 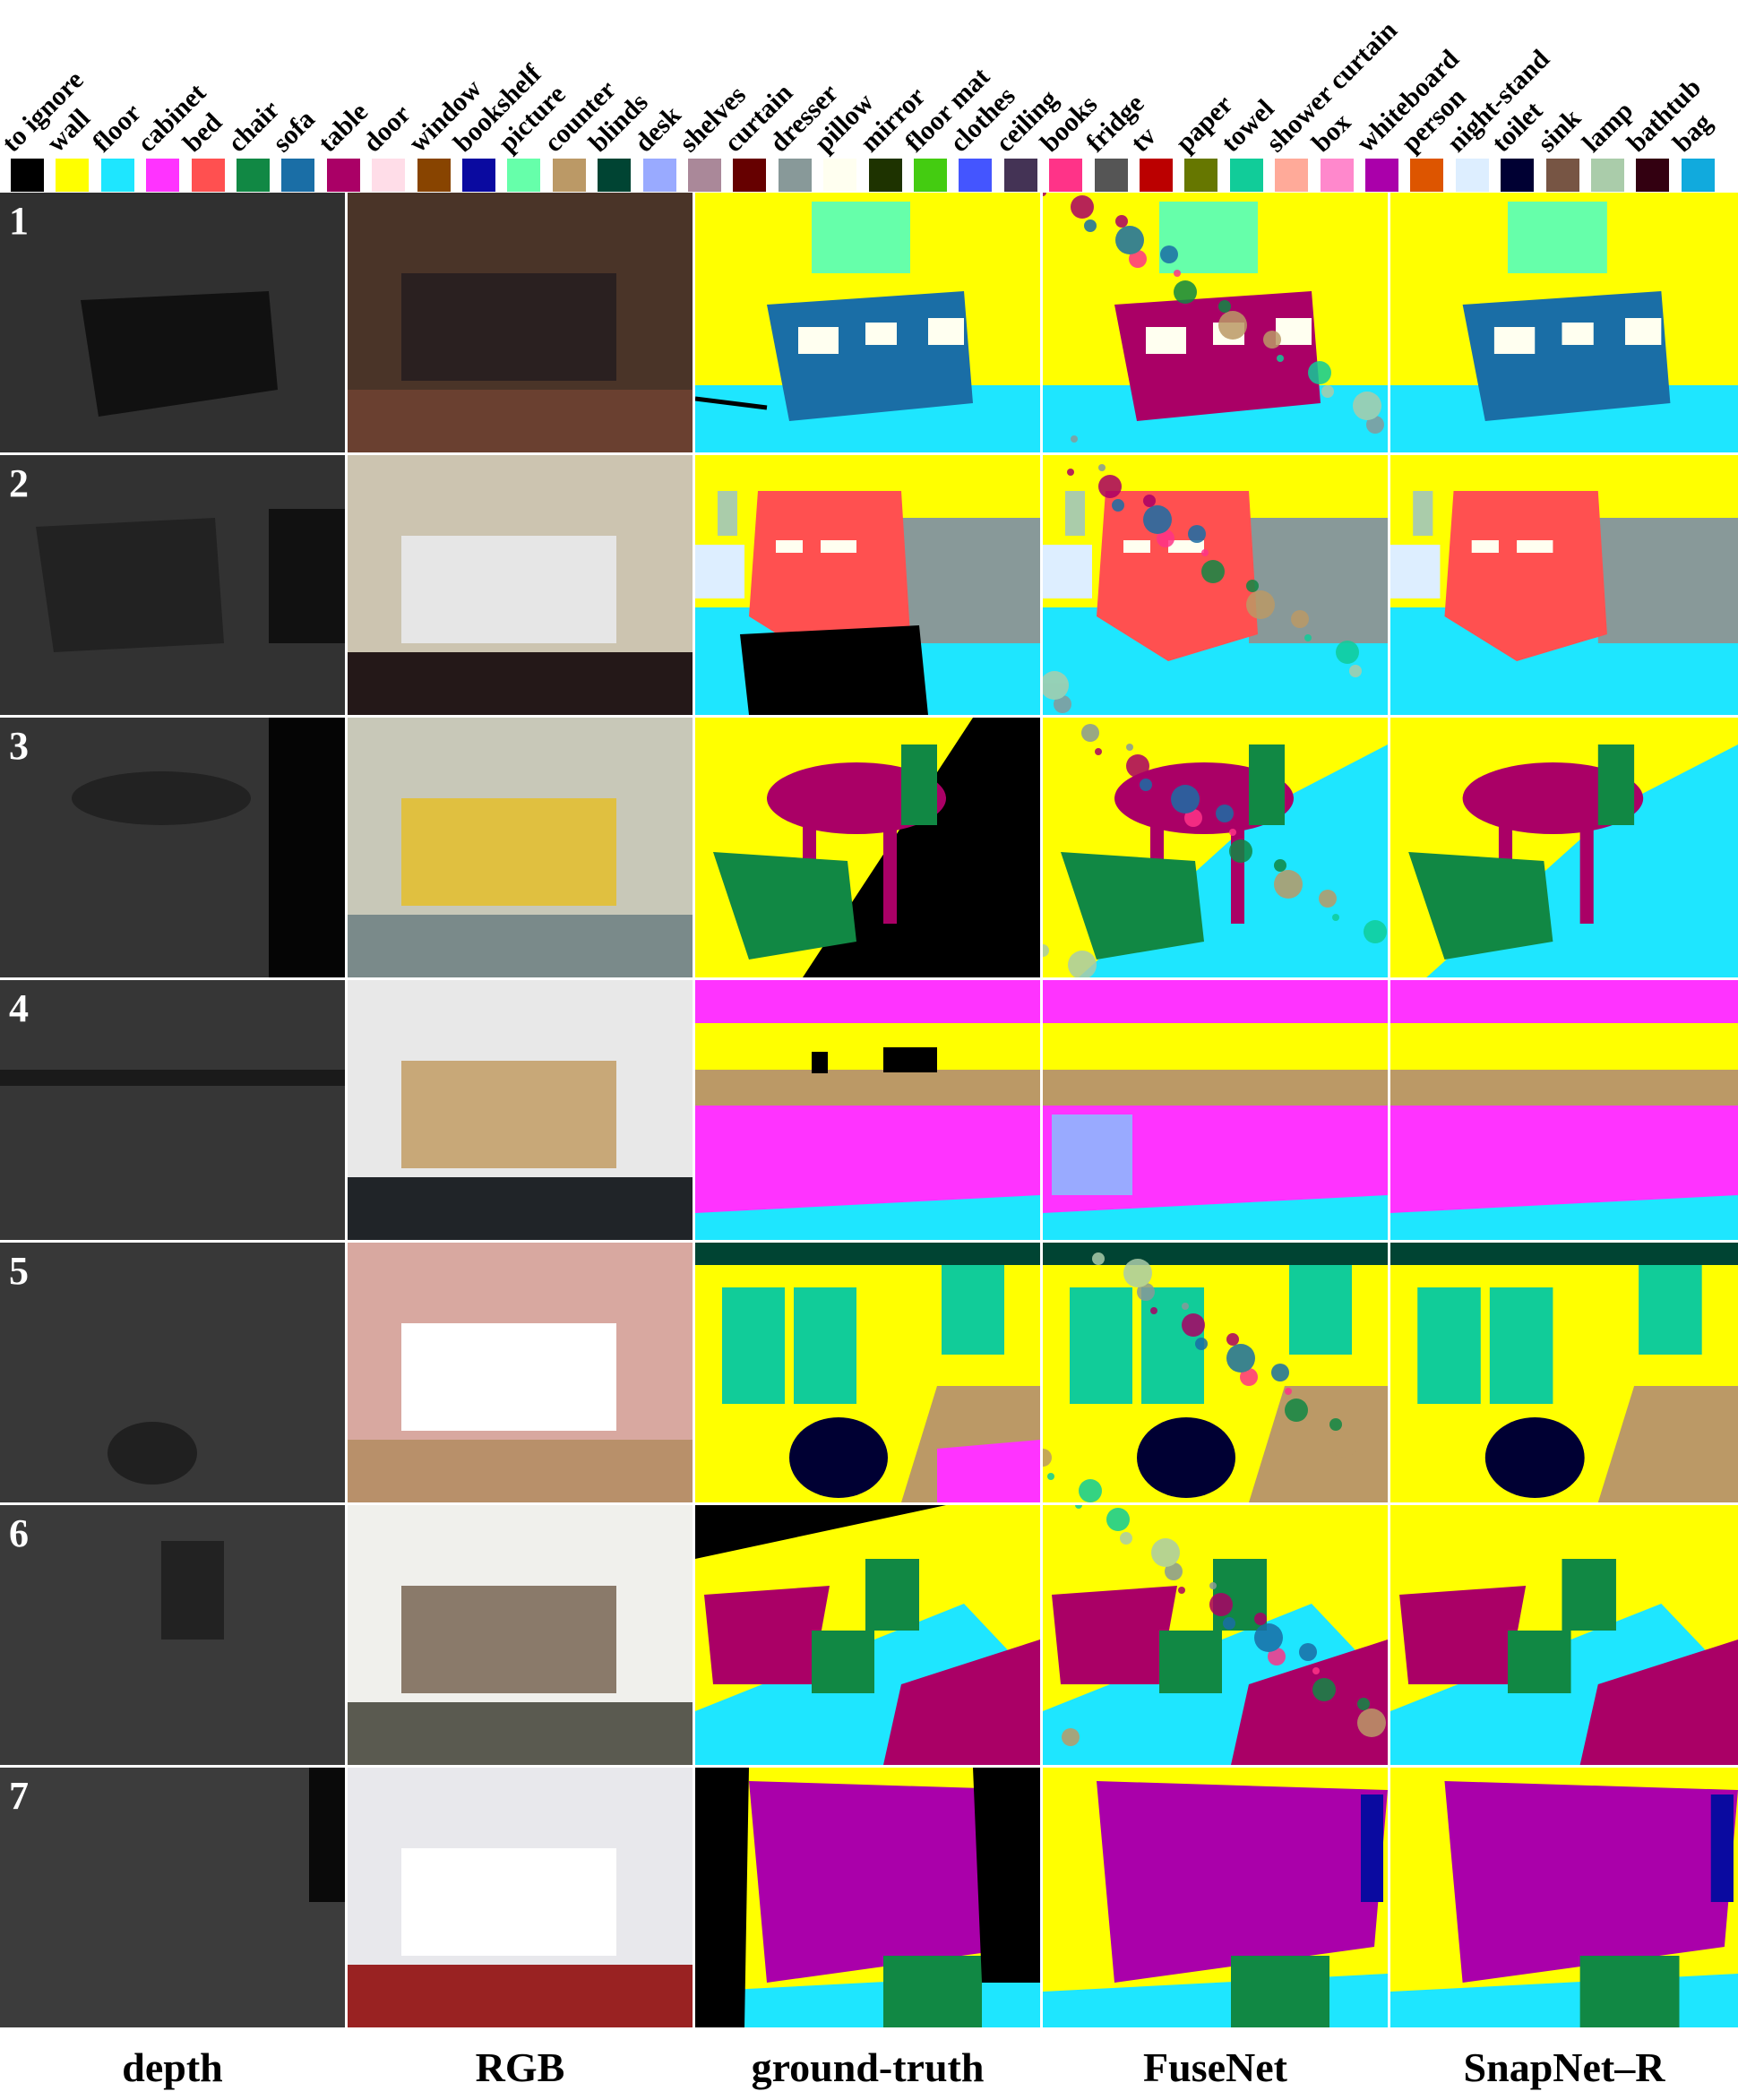 I want to click on row-number: 1, so click(x=19, y=221).